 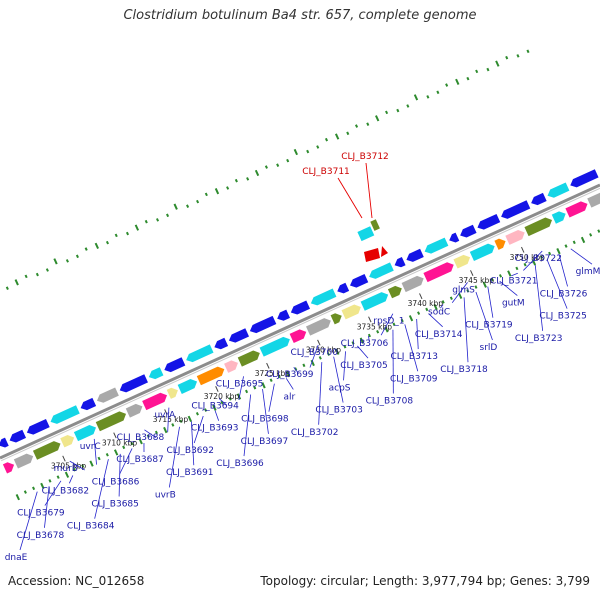 What do you see at coordinates (115, 504) in the screenshot?
I see `gene-label: CLJ_B3685` at bounding box center [115, 504].